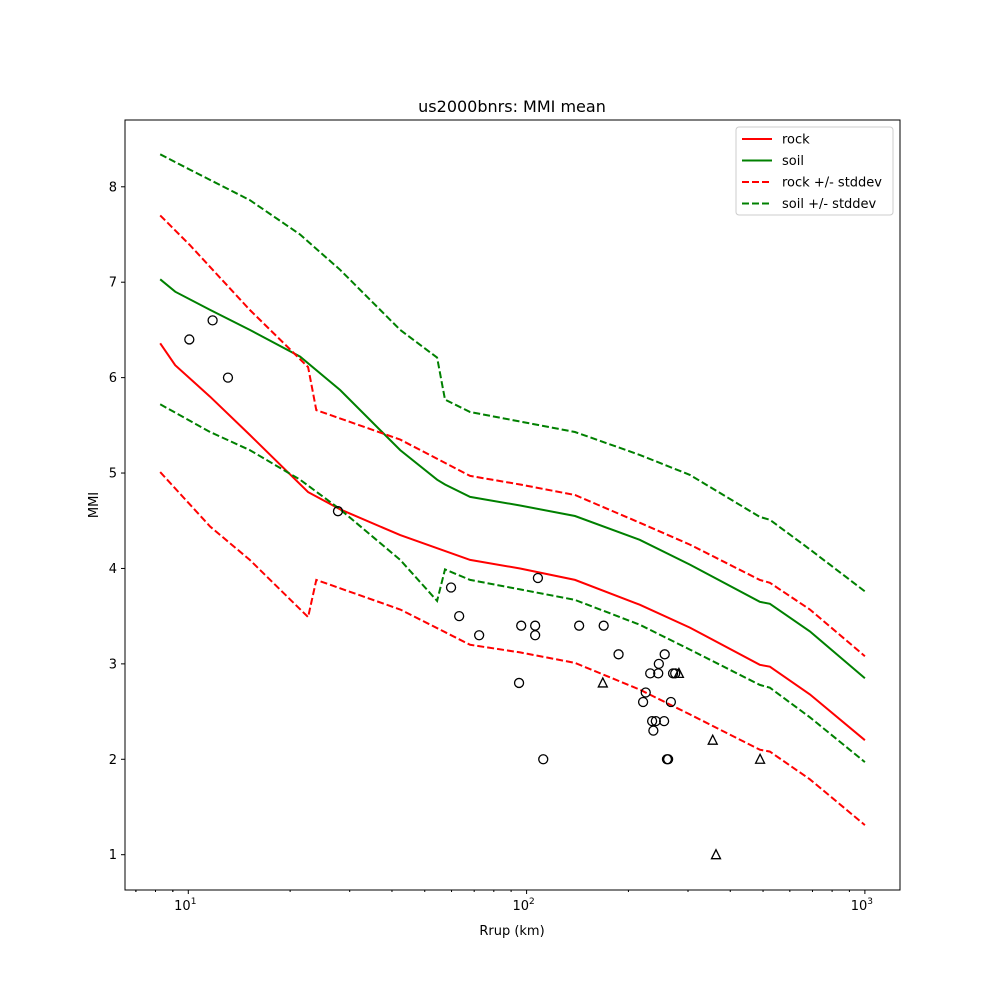 The width and height of the screenshot is (1000, 1000). Describe the element at coordinates (862, 905) in the screenshot. I see `x-tick-label: 10³` at that location.